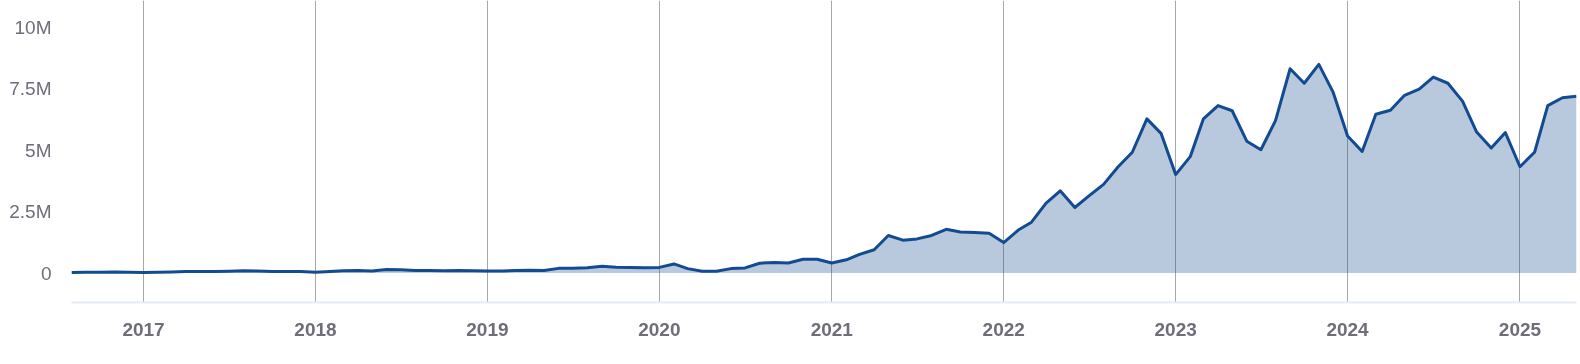 The height and width of the screenshot is (364, 1580). Describe the element at coordinates (1520, 329) in the screenshot. I see `x-tick-label: 2025` at that location.